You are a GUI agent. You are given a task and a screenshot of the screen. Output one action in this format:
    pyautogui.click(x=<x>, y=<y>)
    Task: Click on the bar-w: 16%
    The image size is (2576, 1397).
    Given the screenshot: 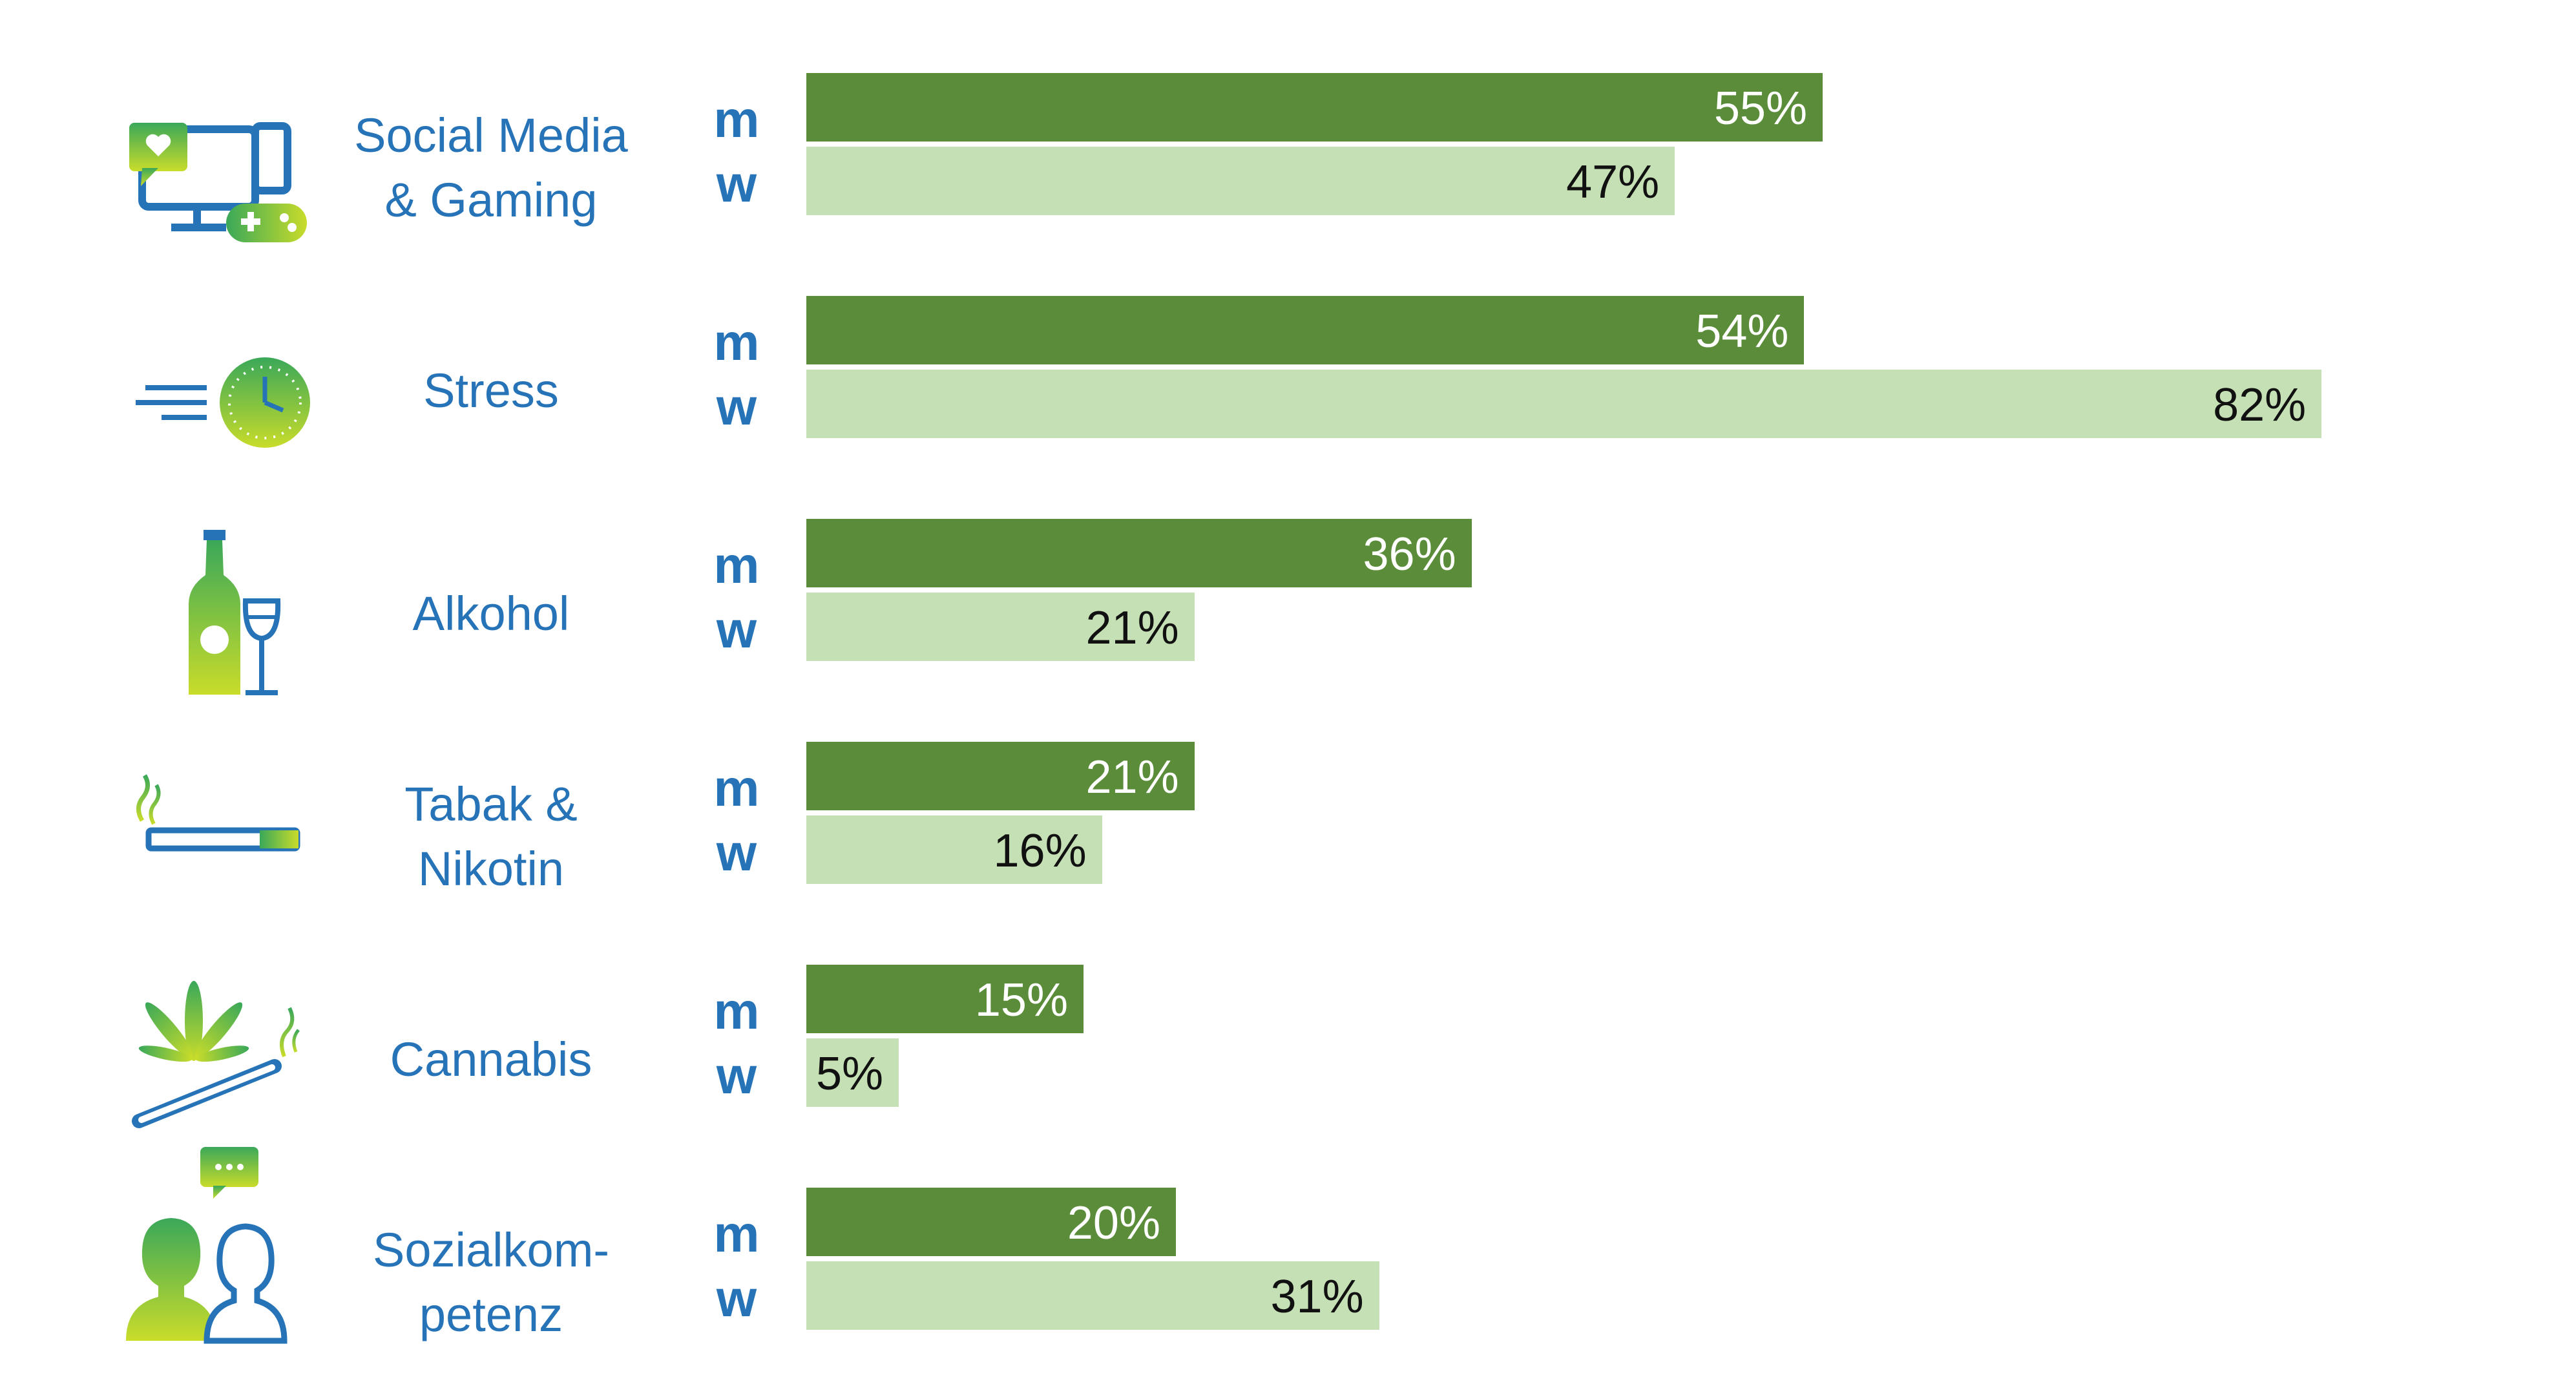 What is the action you would take?
    pyautogui.click(x=954, y=850)
    